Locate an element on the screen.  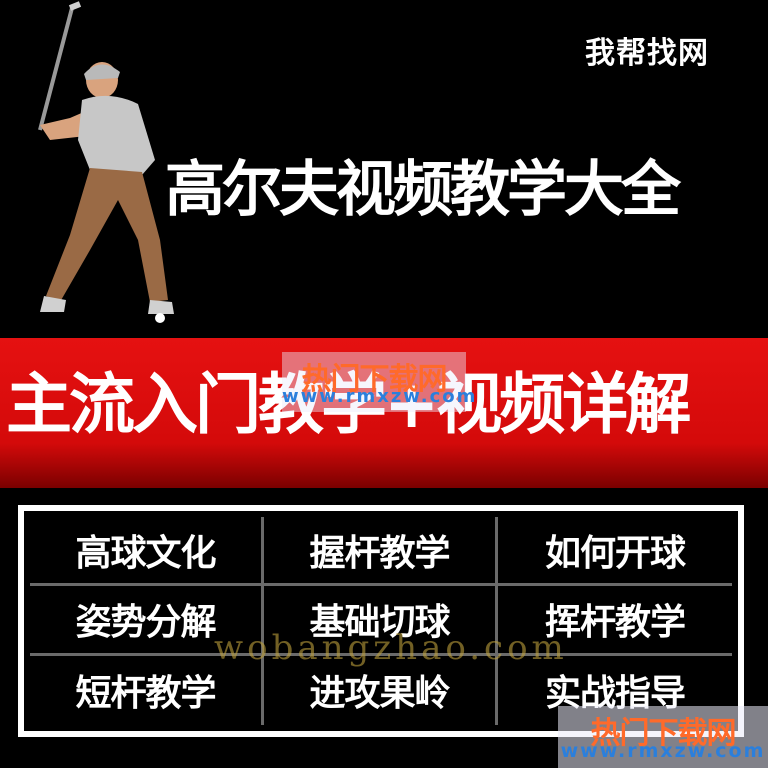
download-site-watermark: 热门下载网 www.rmxzw.com is located at coordinates (380, 382).